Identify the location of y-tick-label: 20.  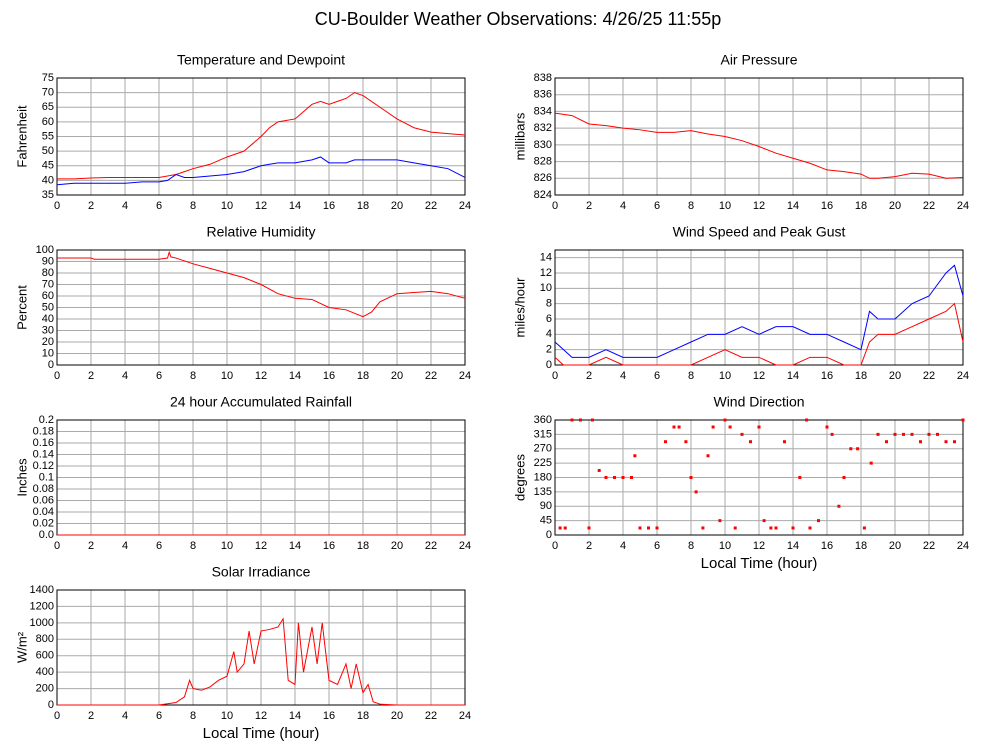
(48, 342).